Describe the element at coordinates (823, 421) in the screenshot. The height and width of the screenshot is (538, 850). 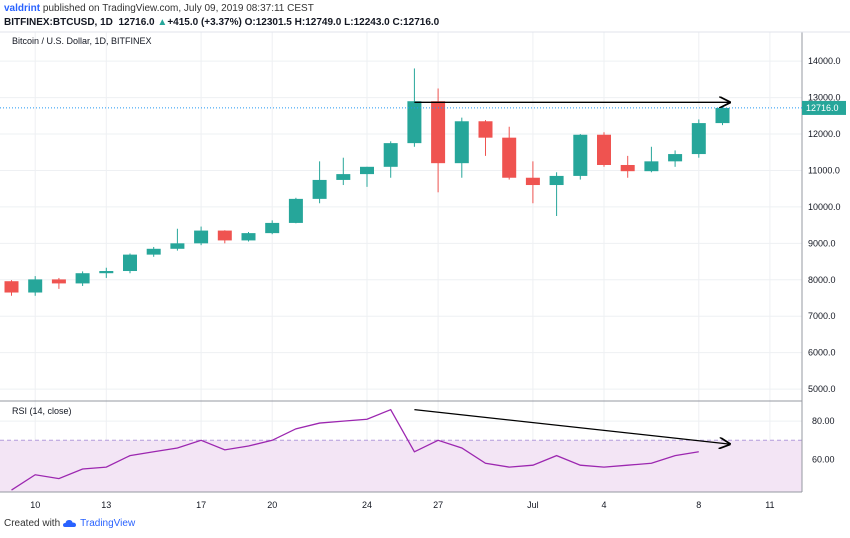
I see `rsi-tick-label: 80.00` at that location.